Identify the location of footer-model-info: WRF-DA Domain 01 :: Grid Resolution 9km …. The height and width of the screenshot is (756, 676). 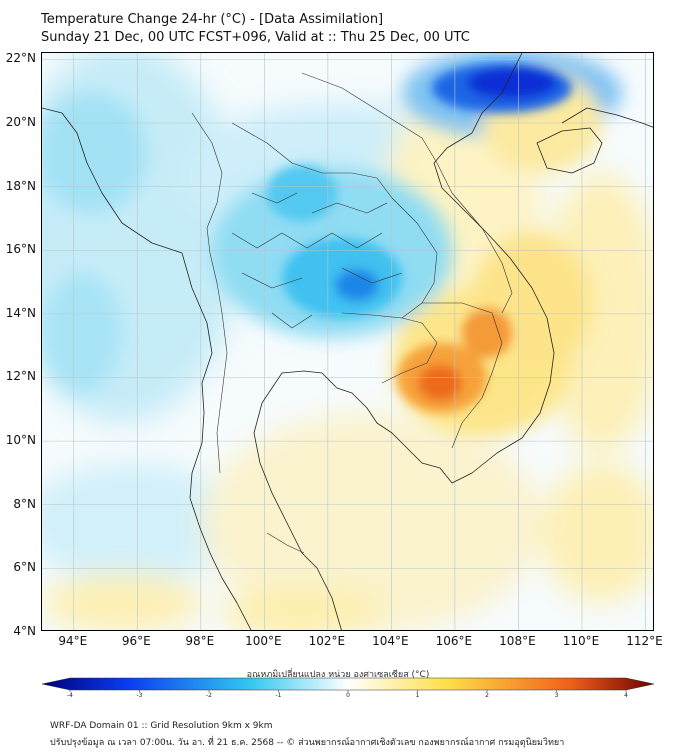
(161, 726).